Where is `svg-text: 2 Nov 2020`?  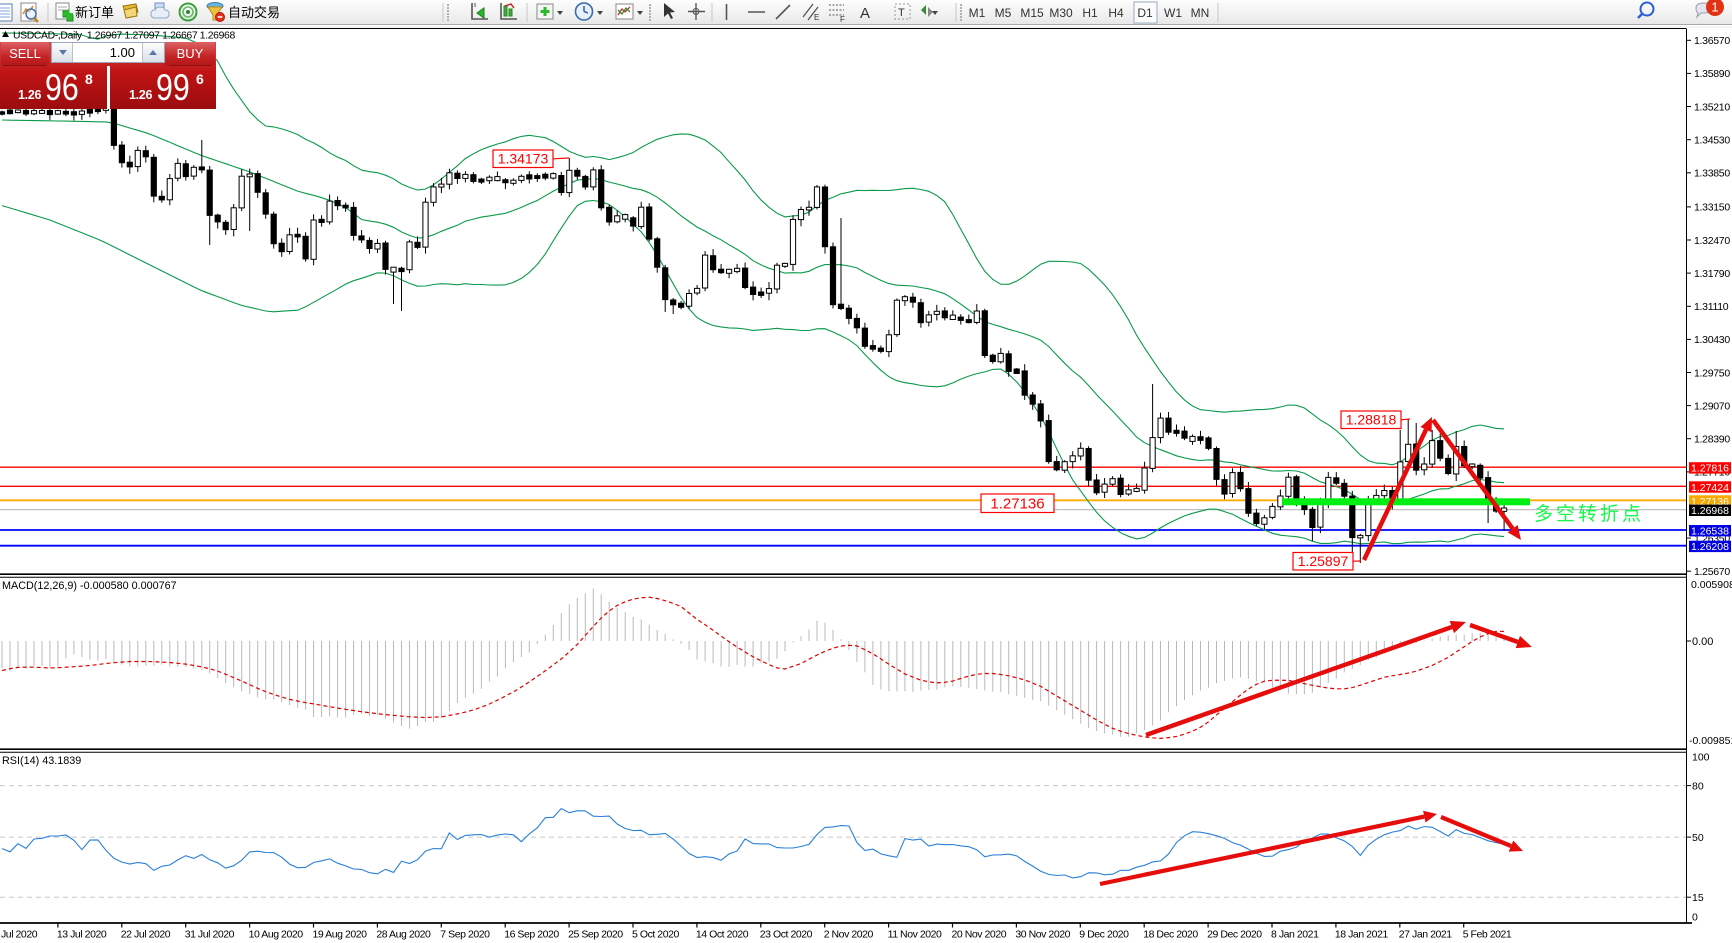
svg-text: 2 Nov 2020 is located at coordinates (849, 935).